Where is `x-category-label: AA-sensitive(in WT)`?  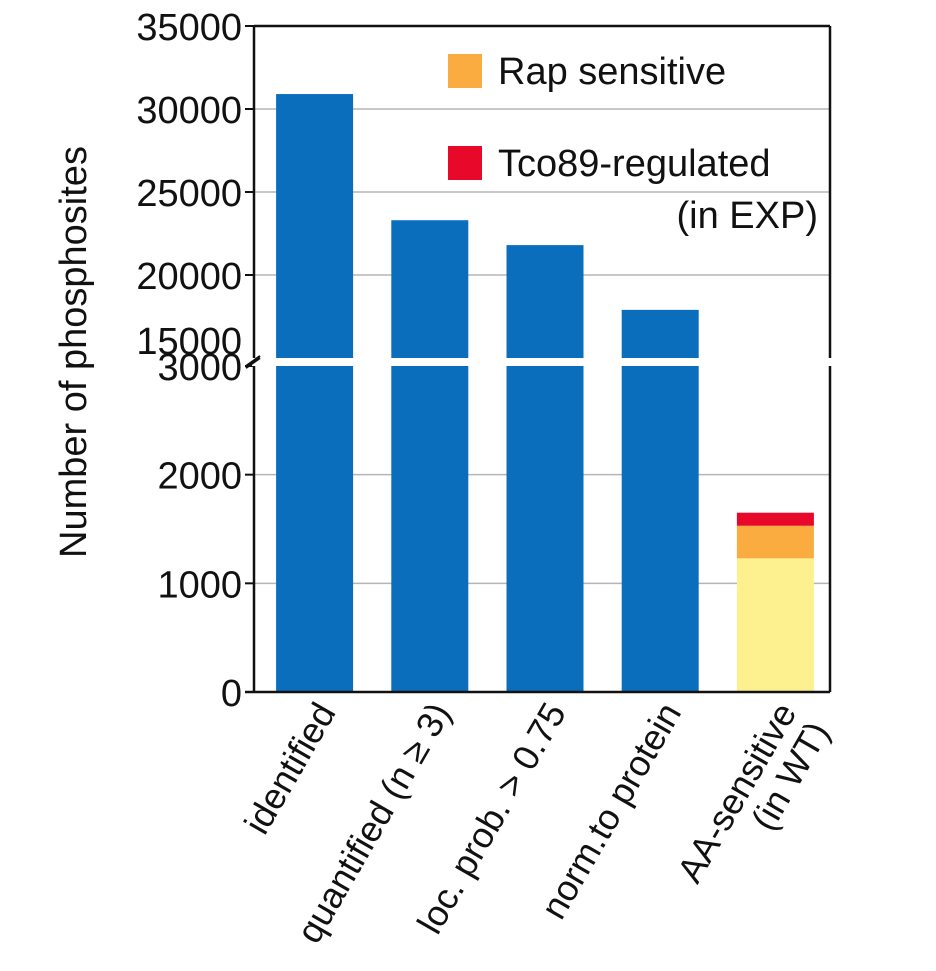 x-category-label: AA-sensitive(in WT) is located at coordinates (753, 802).